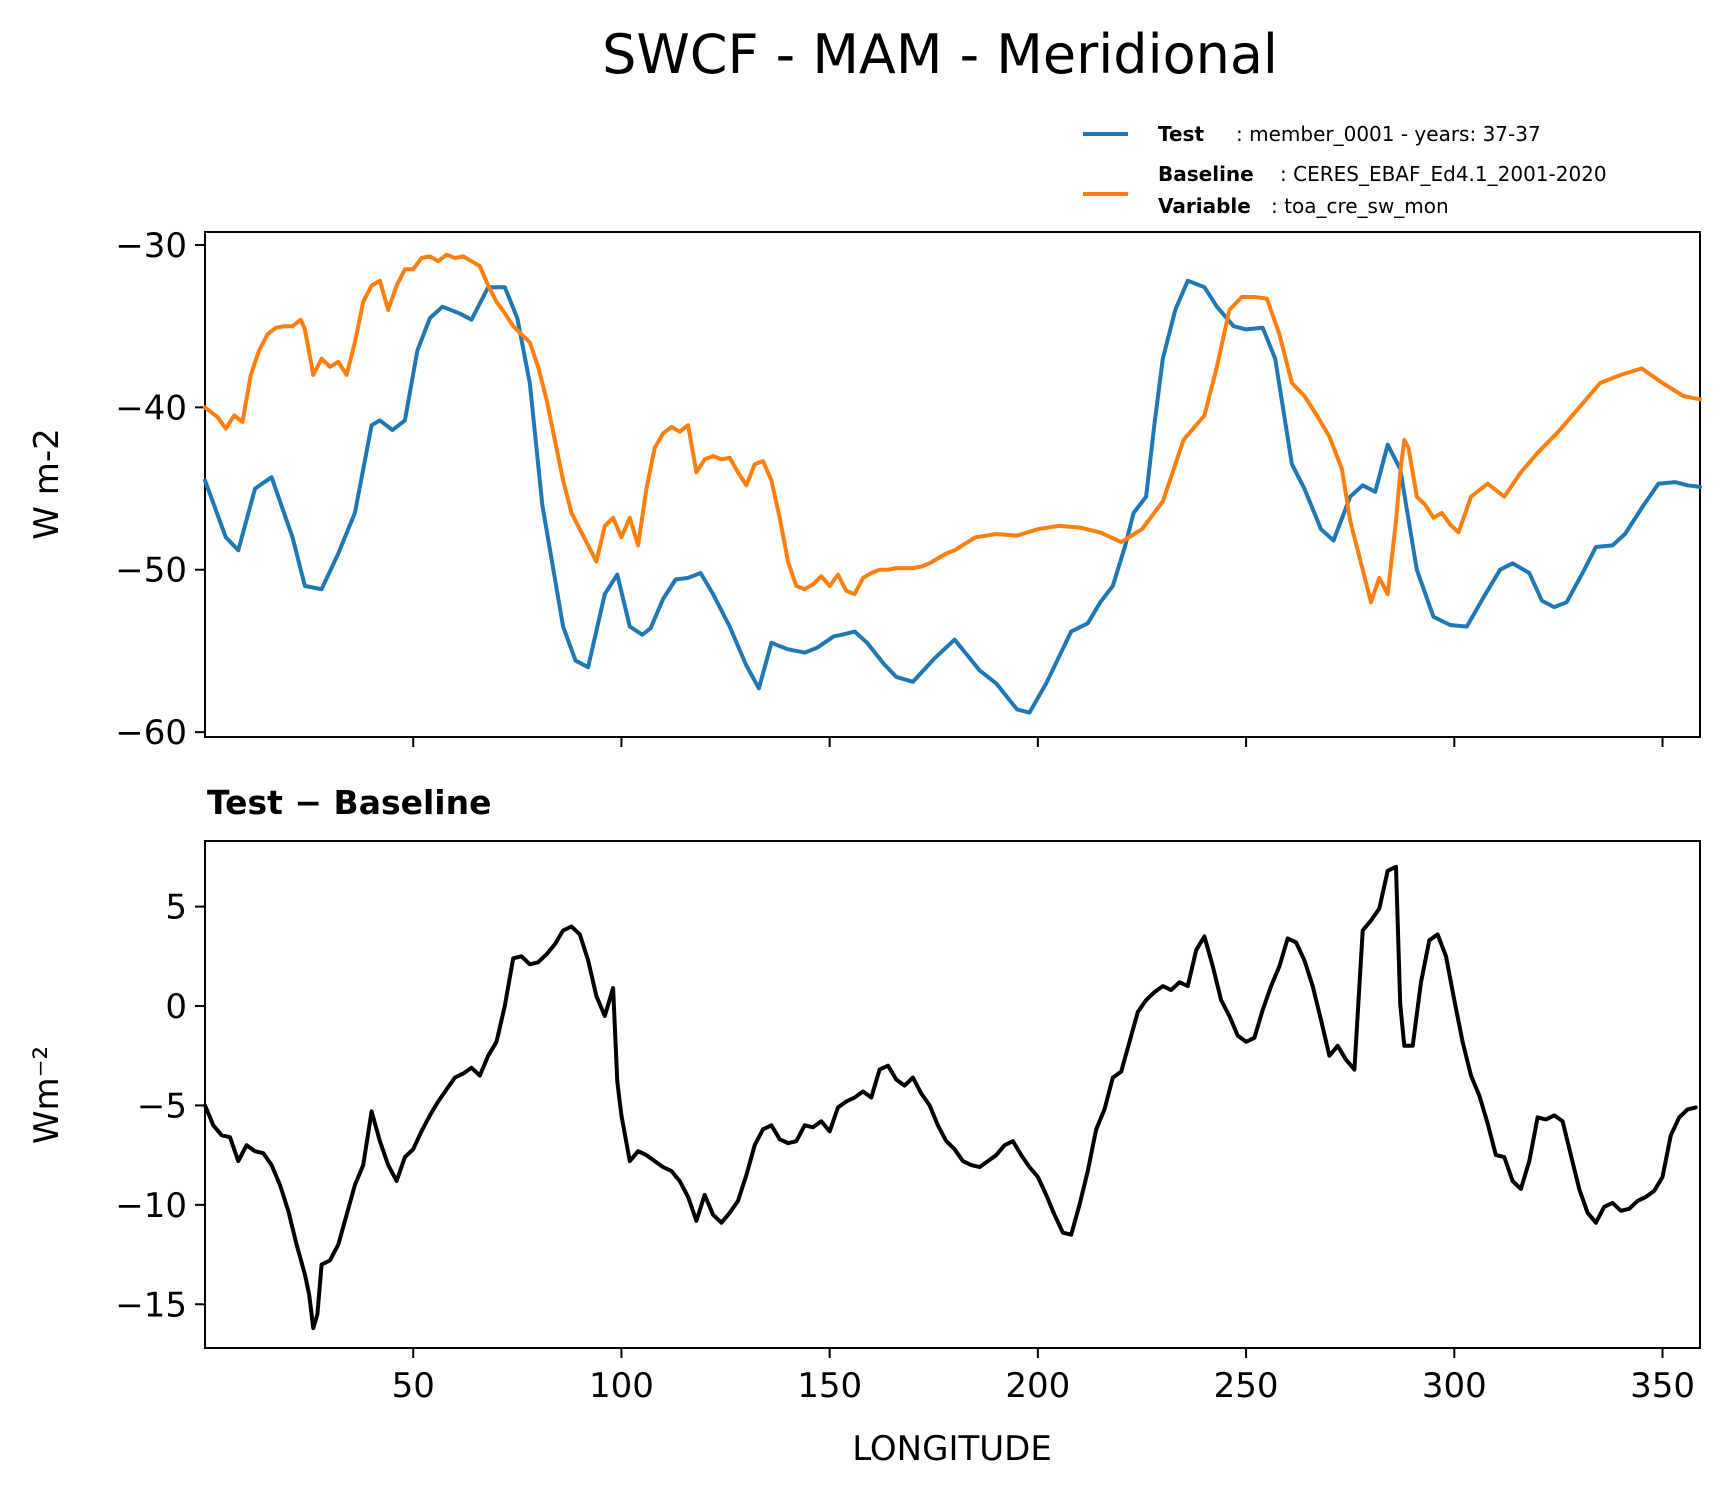 The height and width of the screenshot is (1496, 1723). I want to click on bottom-x-tick-label: 200, so click(1037, 1386).